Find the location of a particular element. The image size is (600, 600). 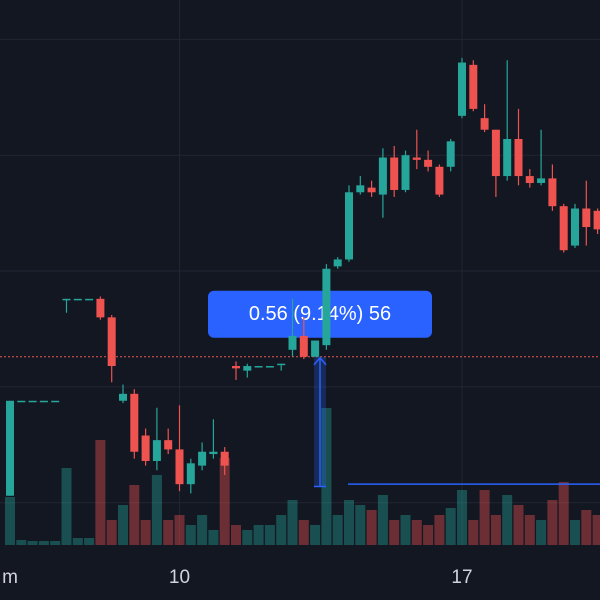

measure-tooltip is located at coordinates (320, 314).